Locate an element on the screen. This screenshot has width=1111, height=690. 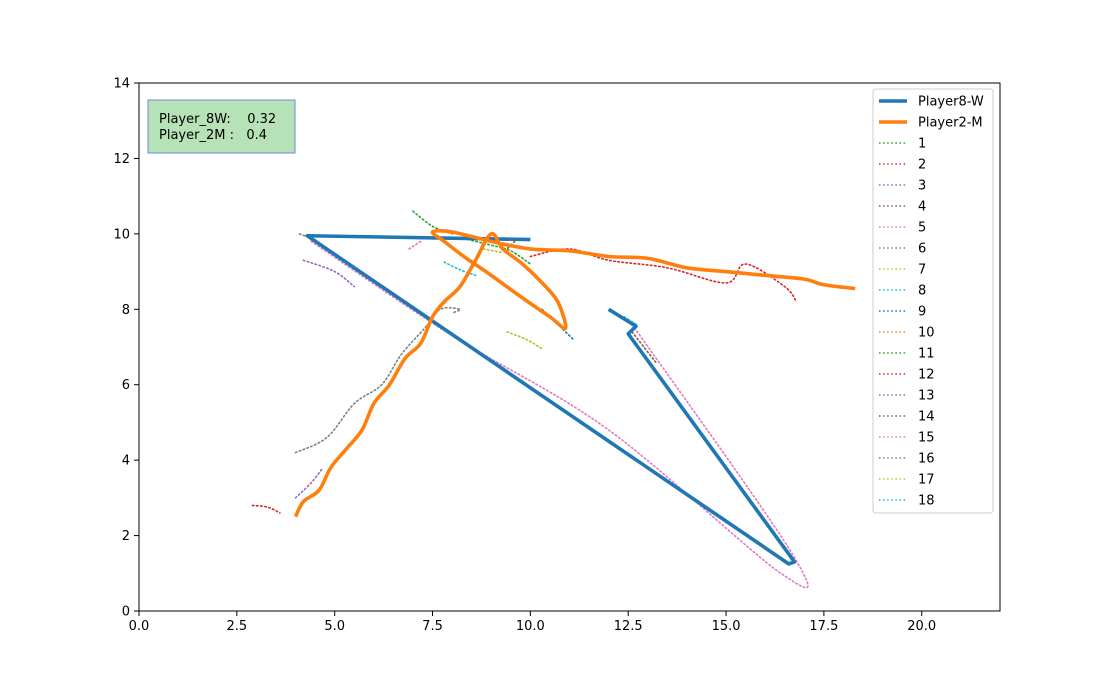
legend-entry: 15 is located at coordinates (907, 438).